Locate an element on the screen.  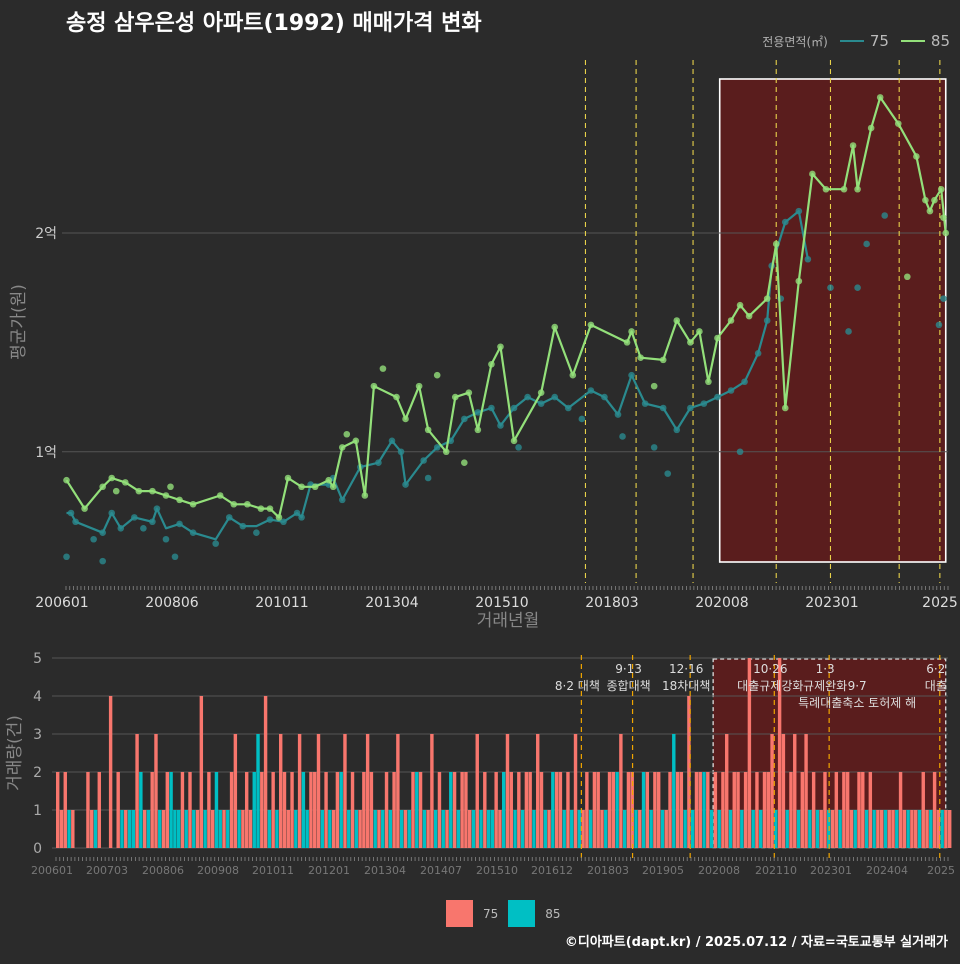
policy-annotation: 대출규제강화 is located at coordinates (770, 686).